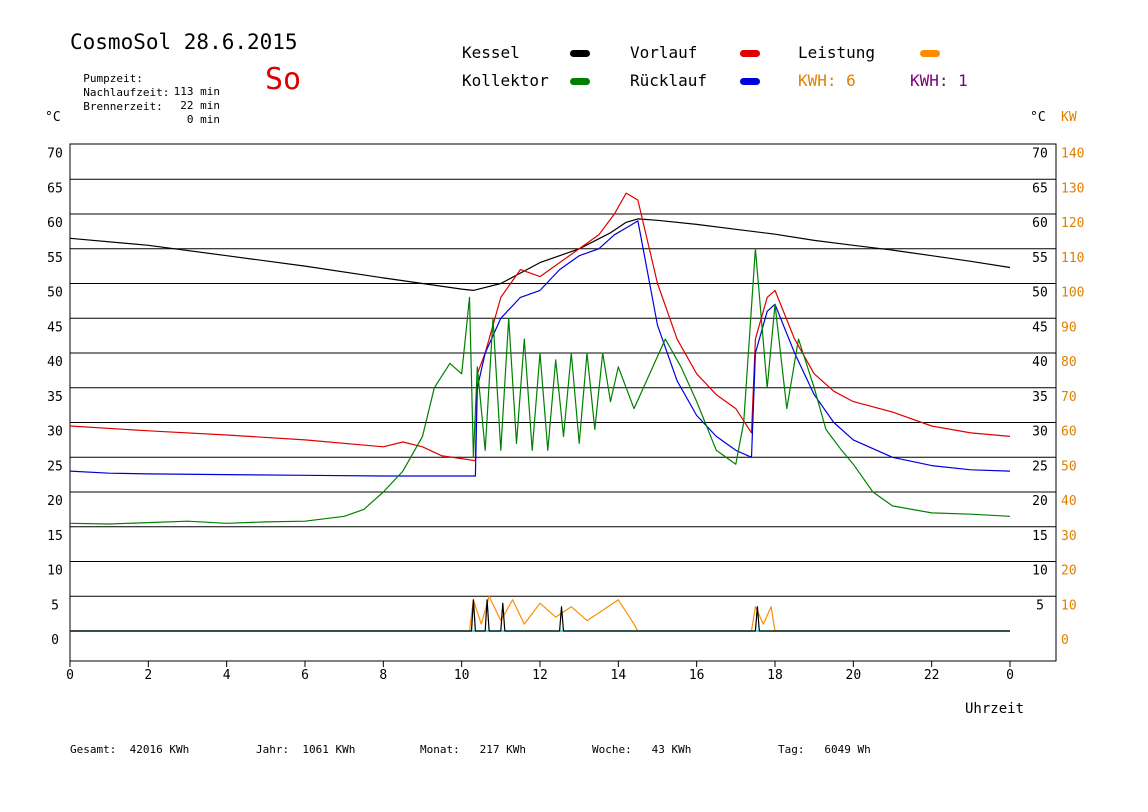 Image resolution: width=1148 pixels, height=812 pixels. What do you see at coordinates (827, 80) in the screenshot?
I see `legend-kwh-orange: KWH: 6` at bounding box center [827, 80].